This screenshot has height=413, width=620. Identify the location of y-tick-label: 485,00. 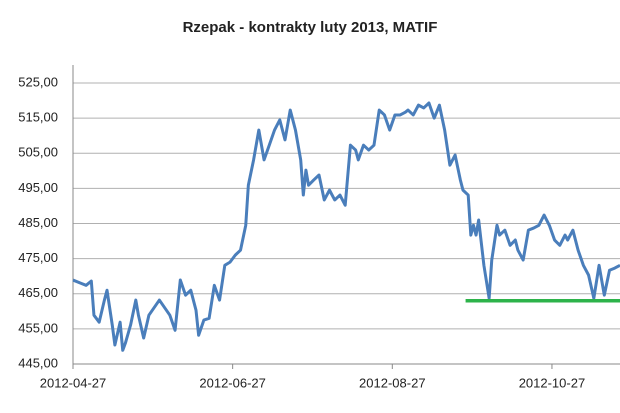
(38, 222).